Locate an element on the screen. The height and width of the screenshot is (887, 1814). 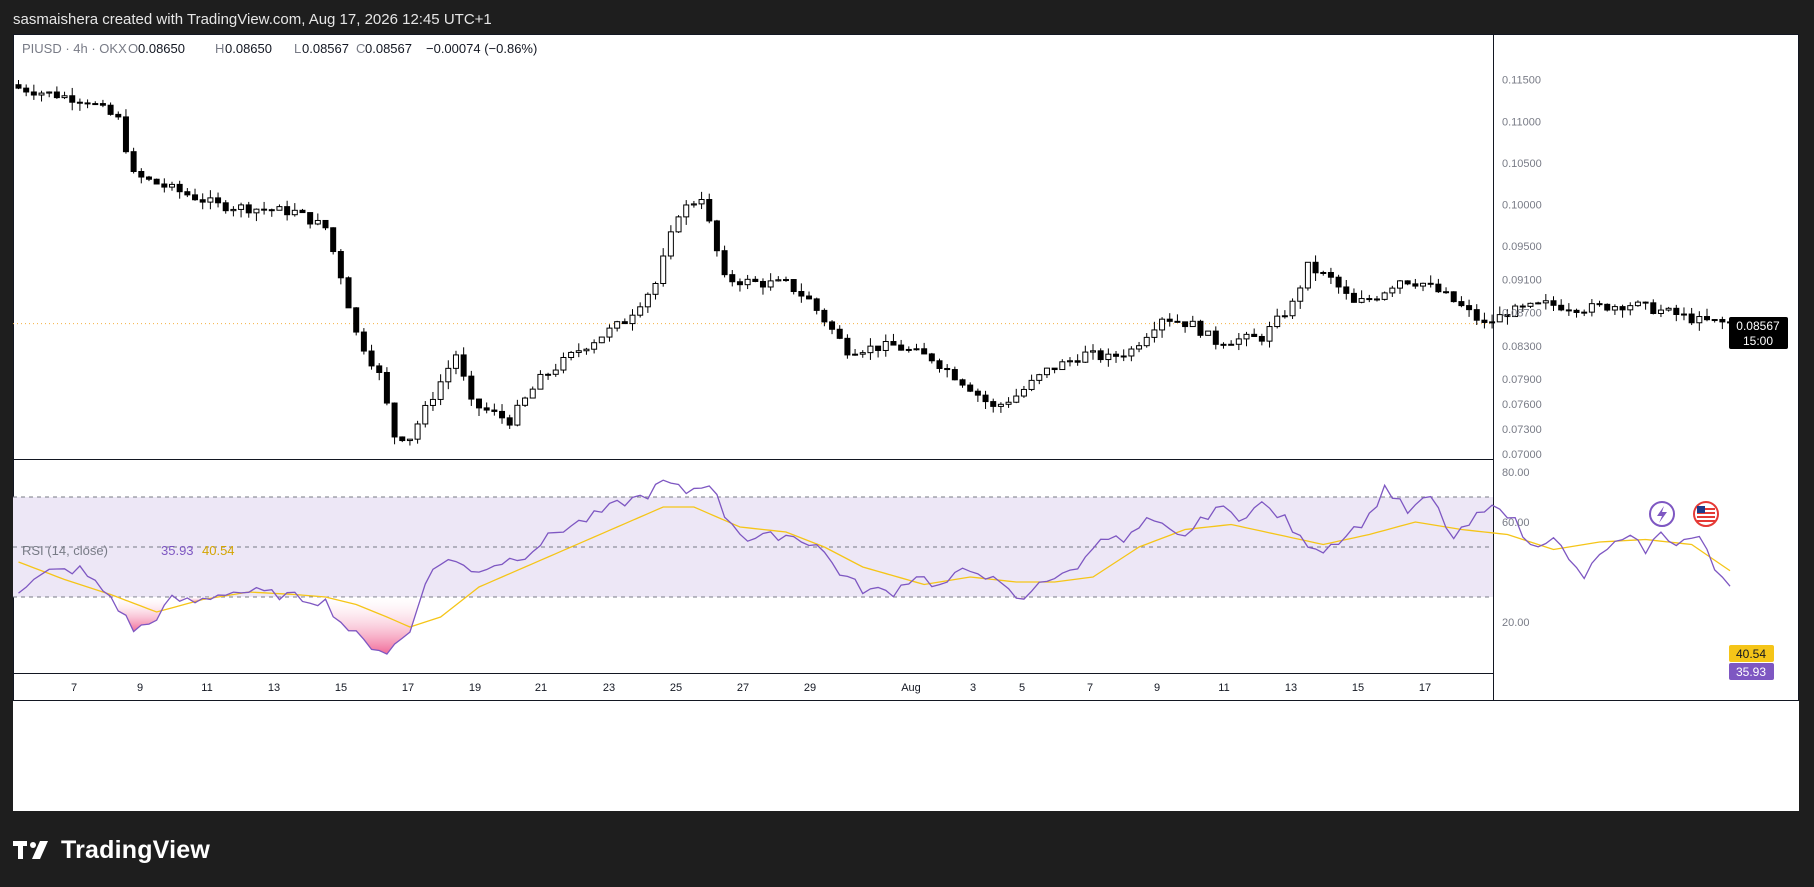
price-tag: 0.08567 15:00 is located at coordinates (1758, 333).